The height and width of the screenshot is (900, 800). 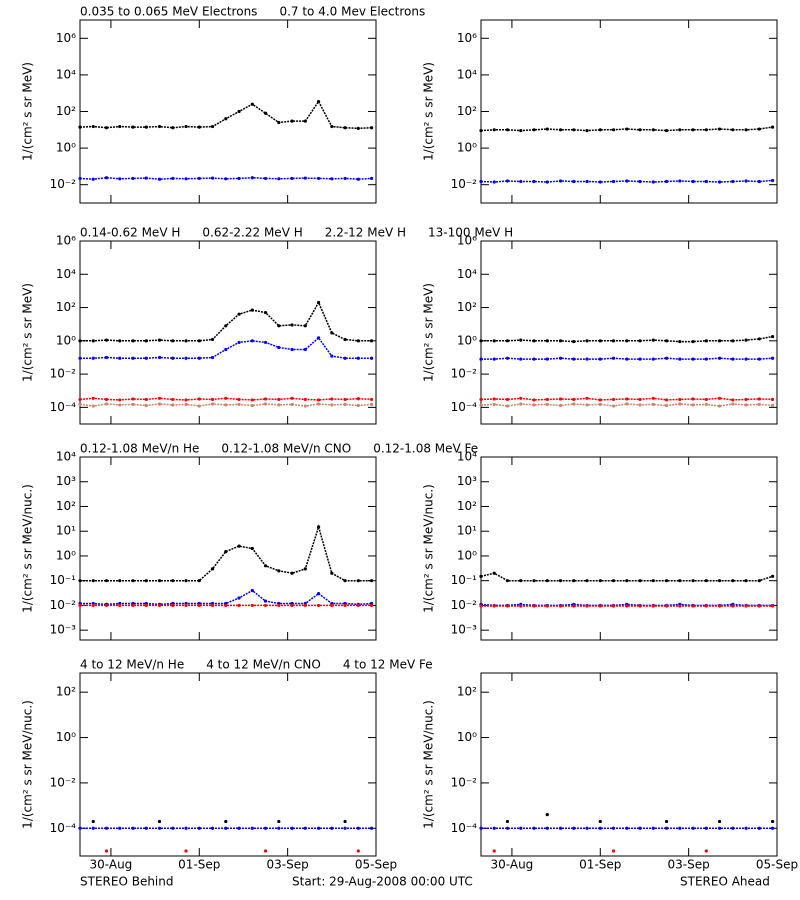 What do you see at coordinates (467, 531) in the screenshot?
I see `y-tick-label: 10¹` at bounding box center [467, 531].